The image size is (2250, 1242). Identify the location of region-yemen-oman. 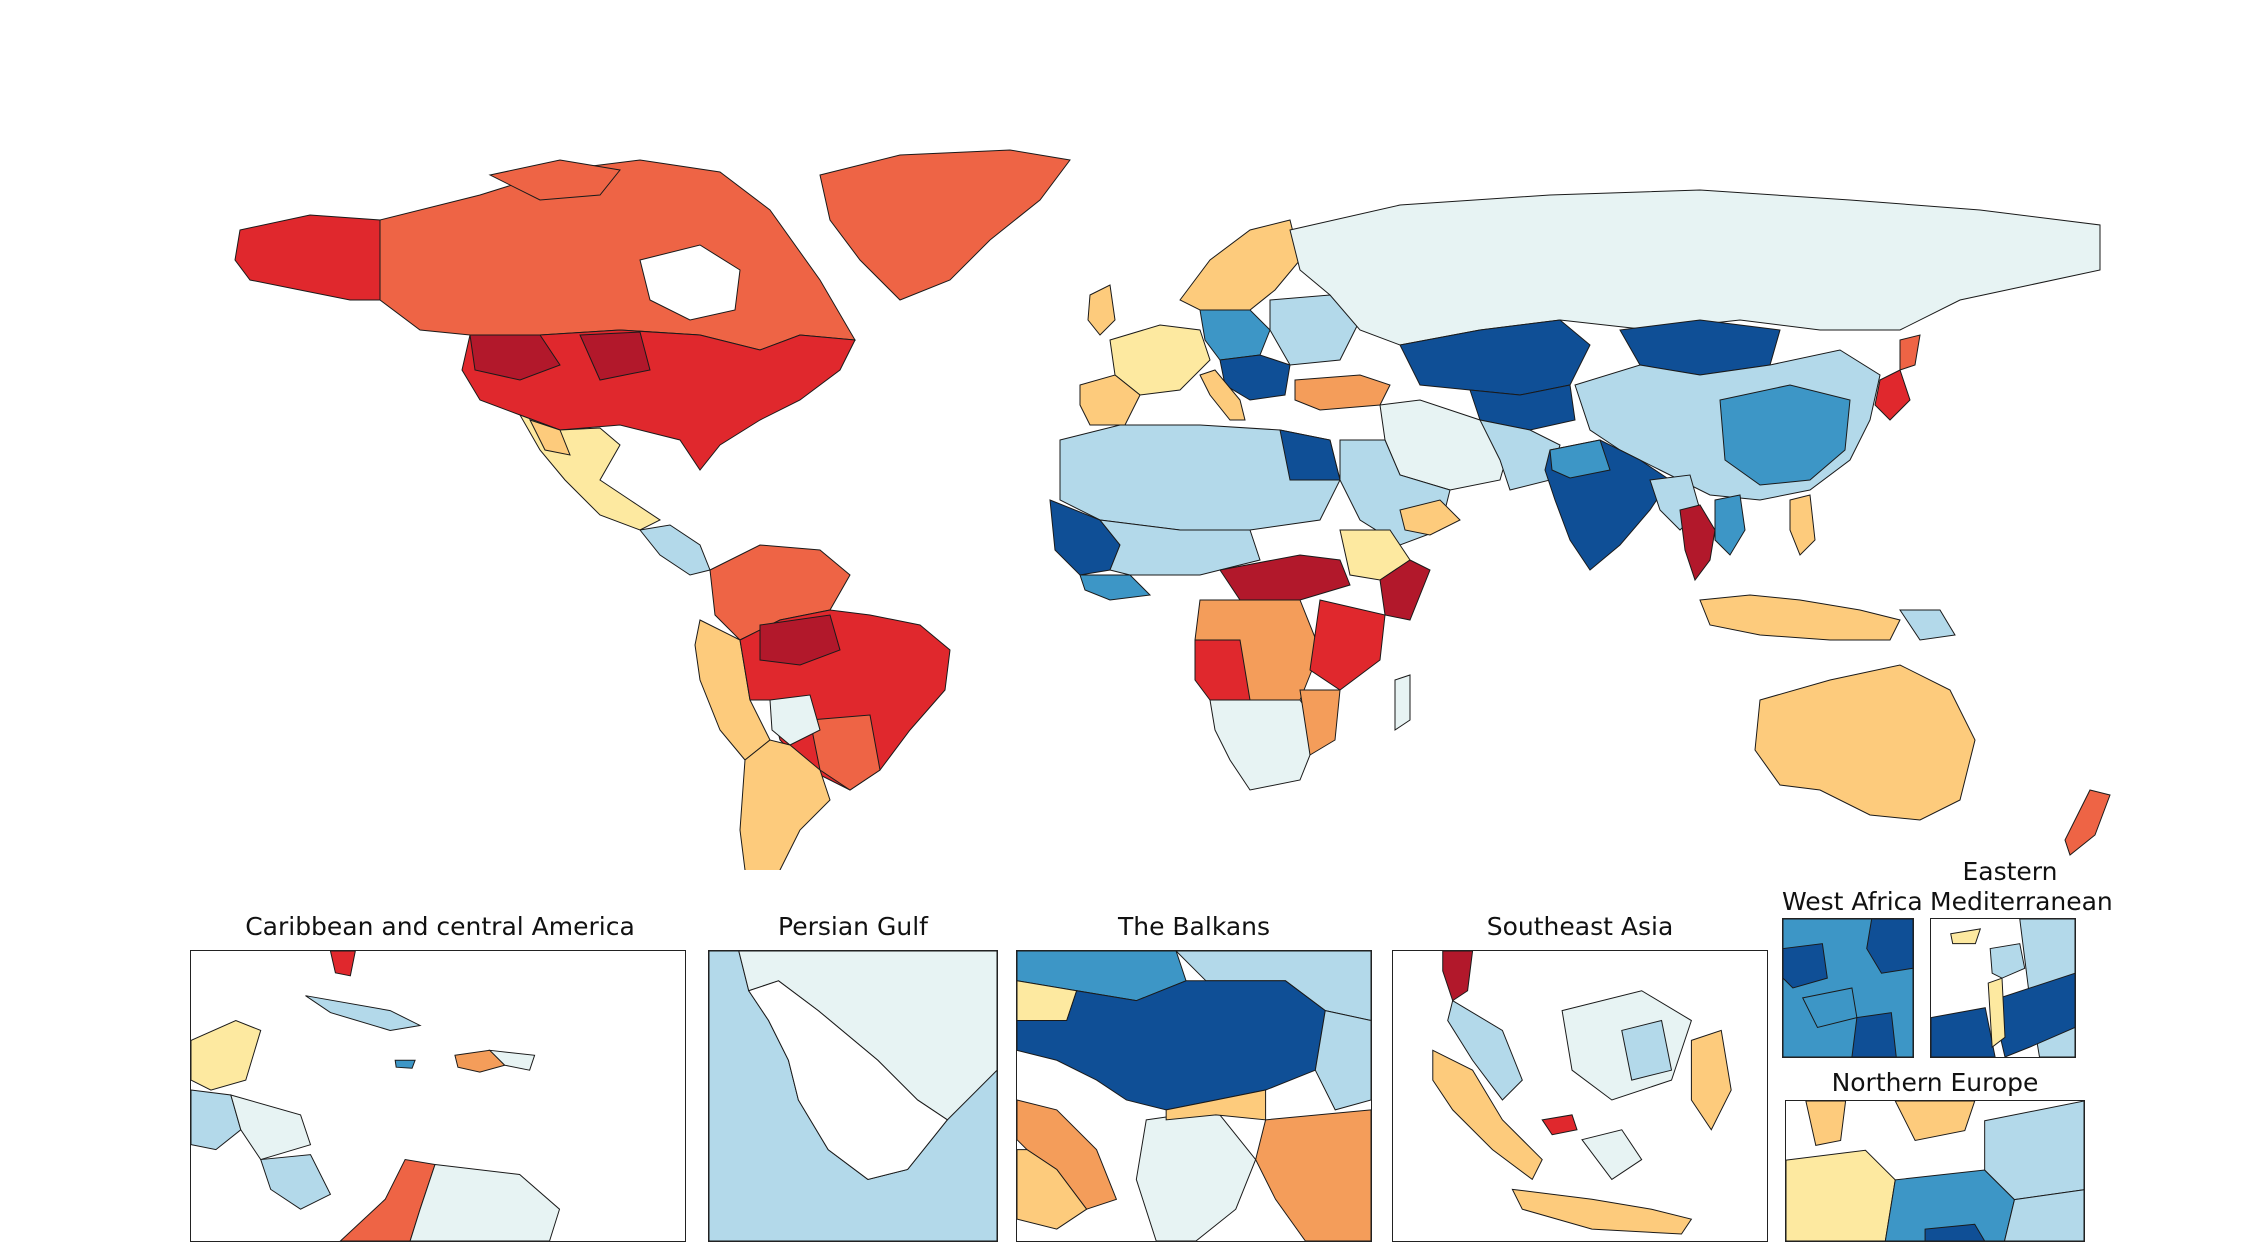
(1430, 517).